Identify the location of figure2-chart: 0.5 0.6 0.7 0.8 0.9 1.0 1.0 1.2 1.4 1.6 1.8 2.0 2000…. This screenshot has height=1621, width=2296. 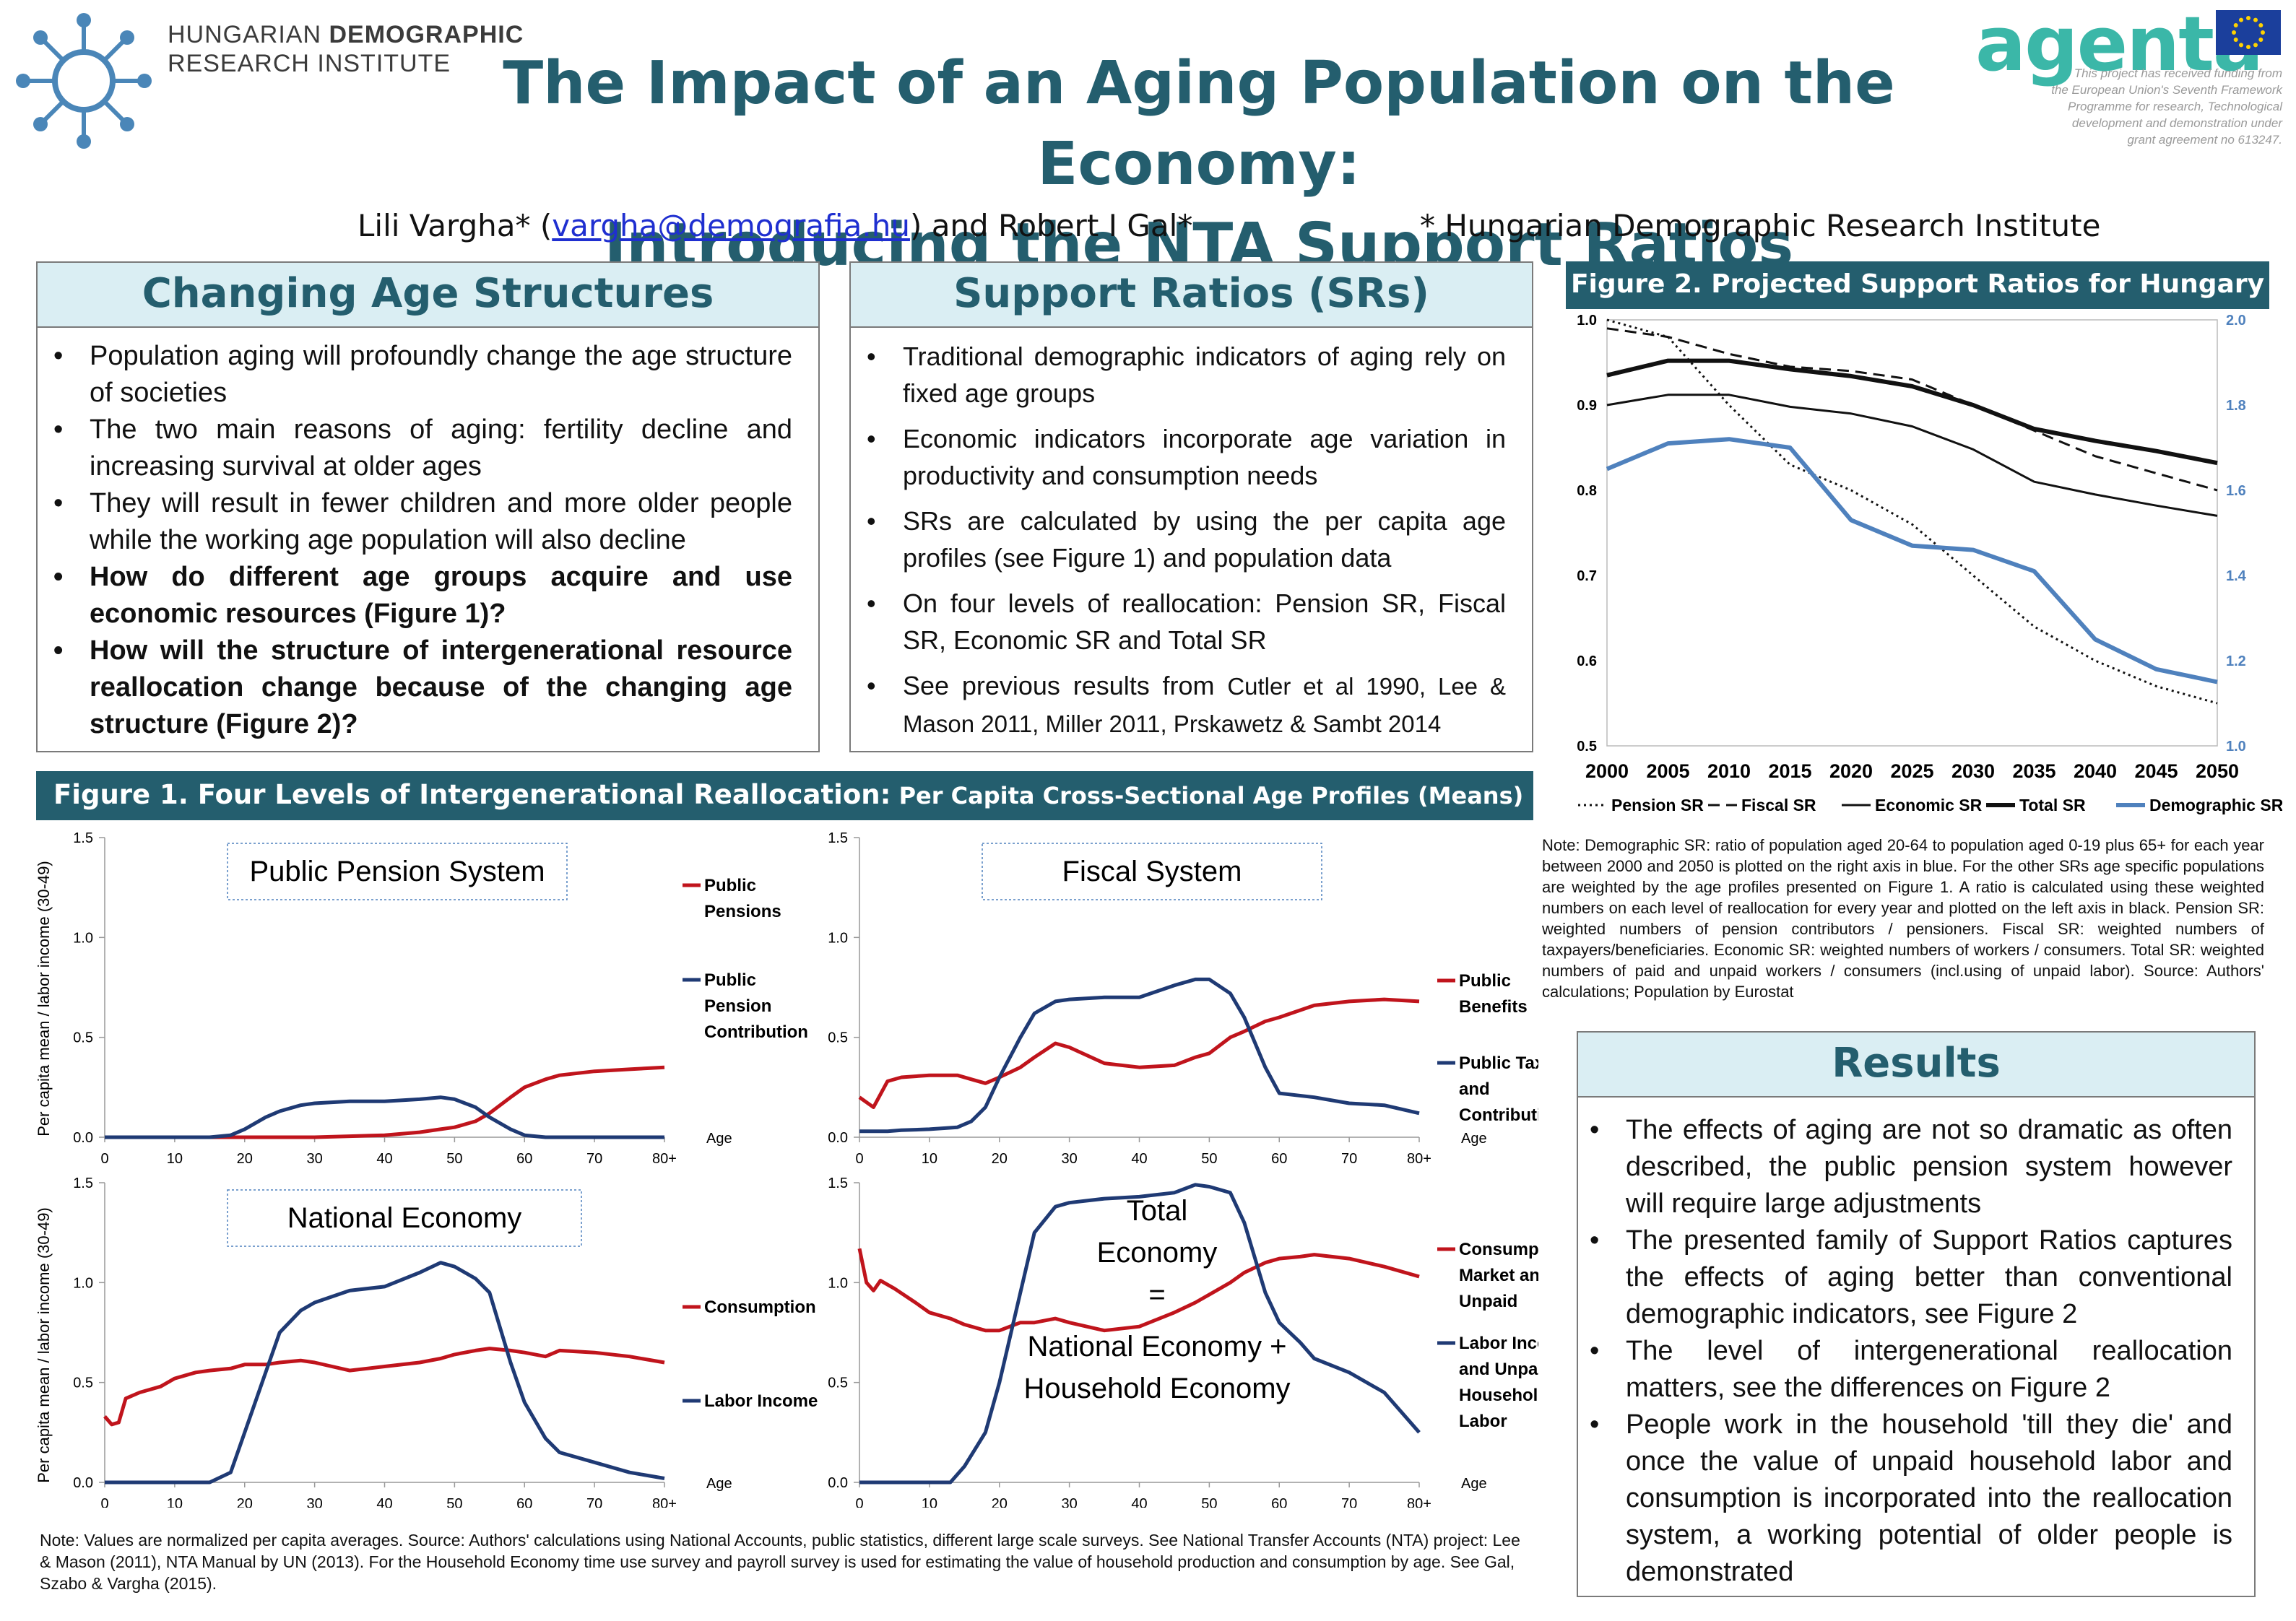
(1929, 563).